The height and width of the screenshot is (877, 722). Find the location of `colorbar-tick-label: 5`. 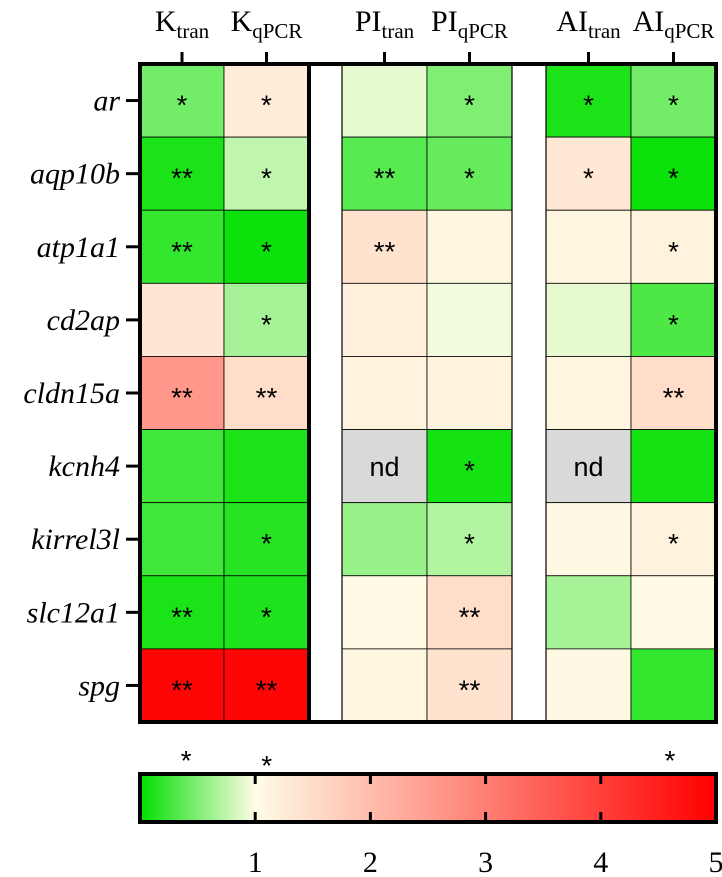

colorbar-tick-label: 5 is located at coordinates (715, 861).